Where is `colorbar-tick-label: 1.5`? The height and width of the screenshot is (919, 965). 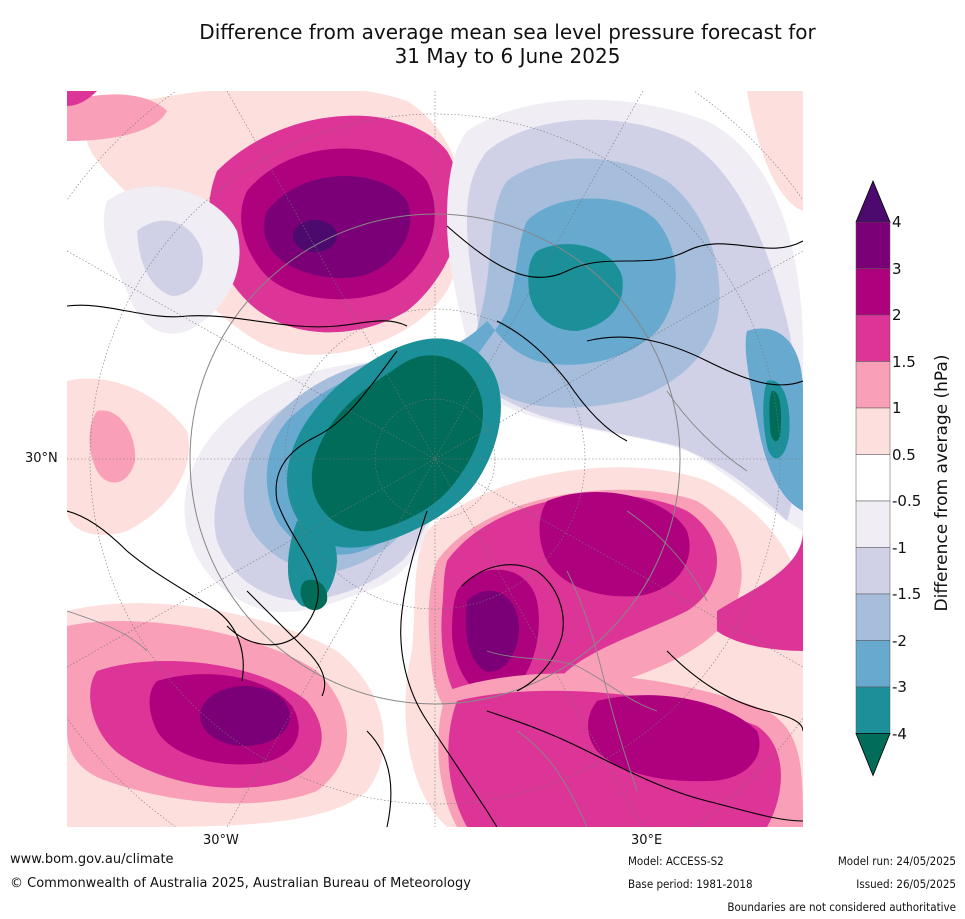 colorbar-tick-label: 1.5 is located at coordinates (904, 361).